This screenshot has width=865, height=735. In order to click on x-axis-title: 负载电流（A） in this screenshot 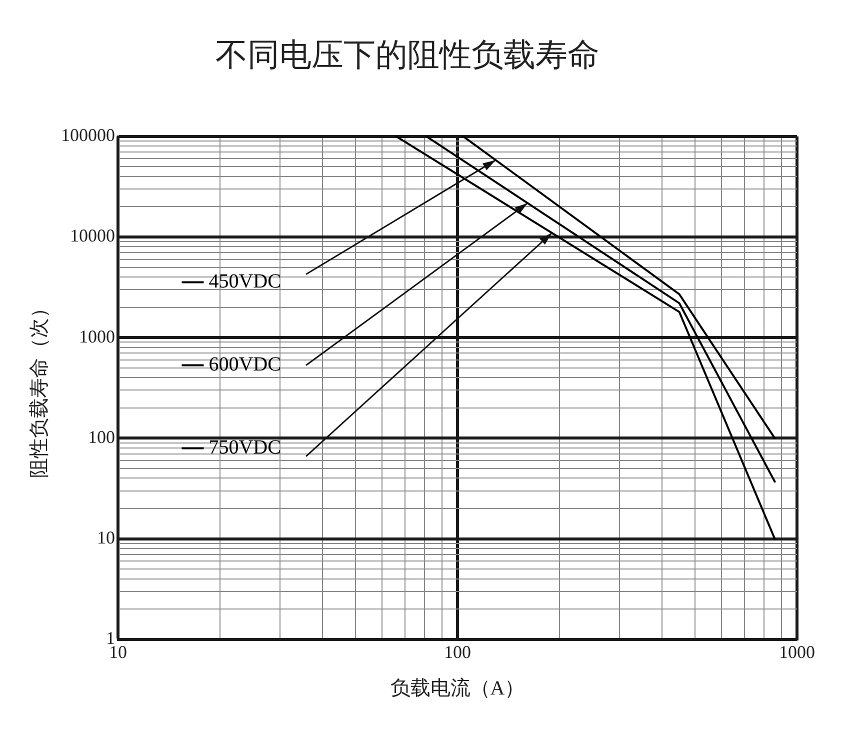, I will do `click(457, 688)`.